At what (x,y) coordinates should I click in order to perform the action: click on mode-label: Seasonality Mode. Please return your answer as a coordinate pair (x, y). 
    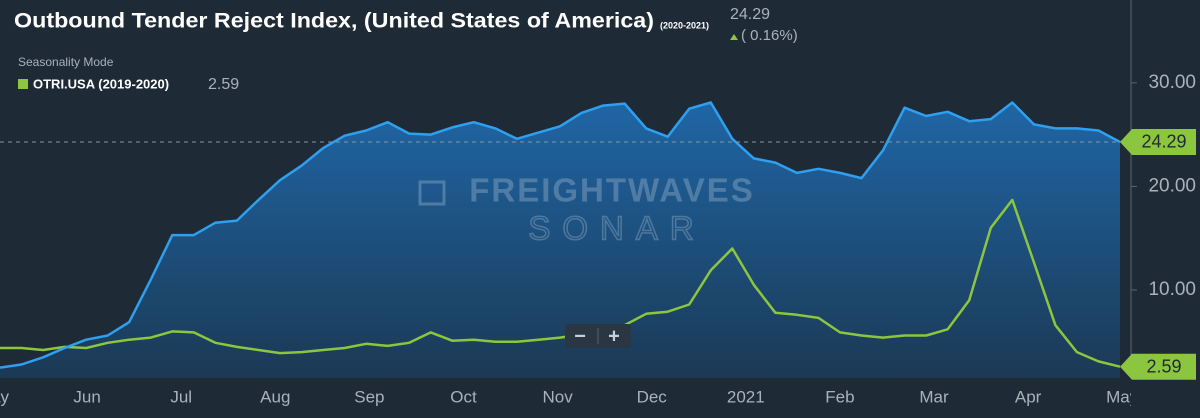
    Looking at the image, I should click on (66, 62).